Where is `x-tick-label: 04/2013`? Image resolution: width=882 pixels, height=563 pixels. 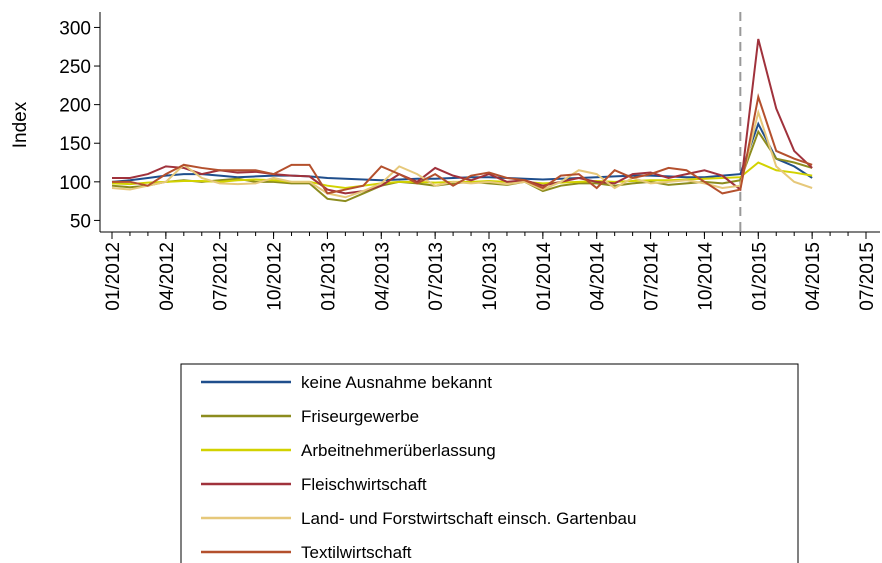
x-tick-label: 04/2013 is located at coordinates (382, 276).